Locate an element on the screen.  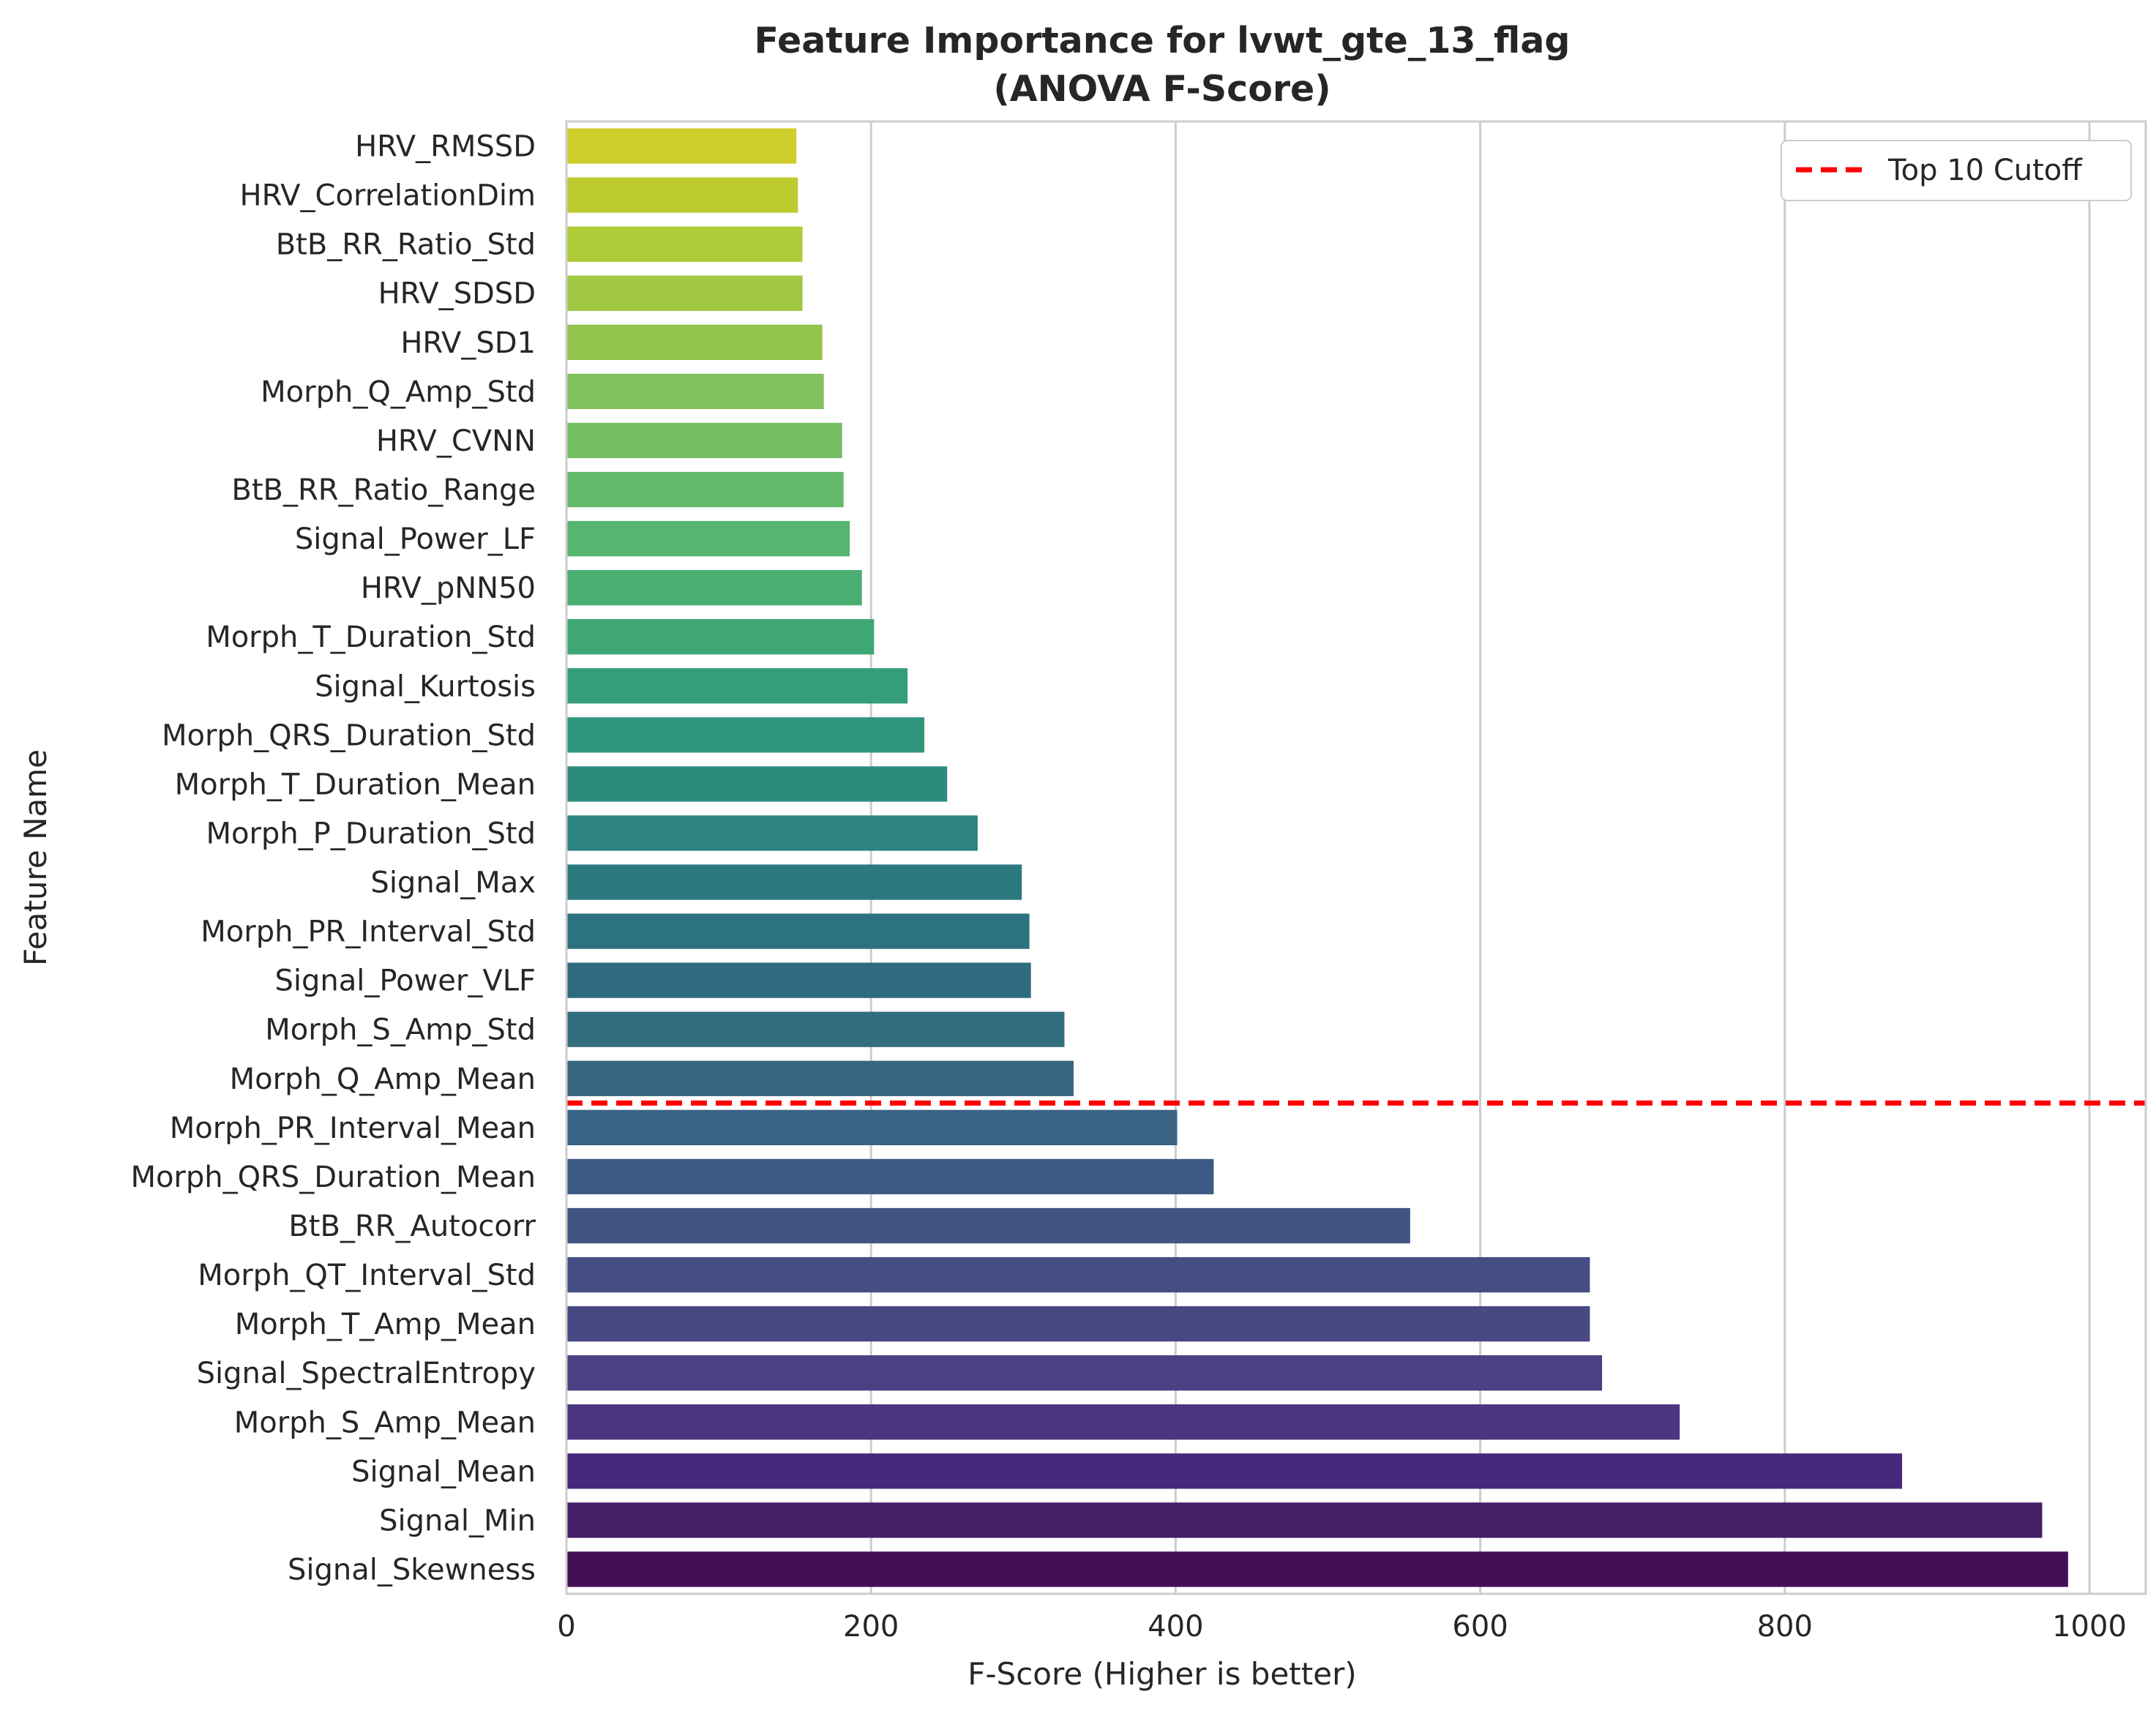
x-tick-label: 800 is located at coordinates (1785, 1627).